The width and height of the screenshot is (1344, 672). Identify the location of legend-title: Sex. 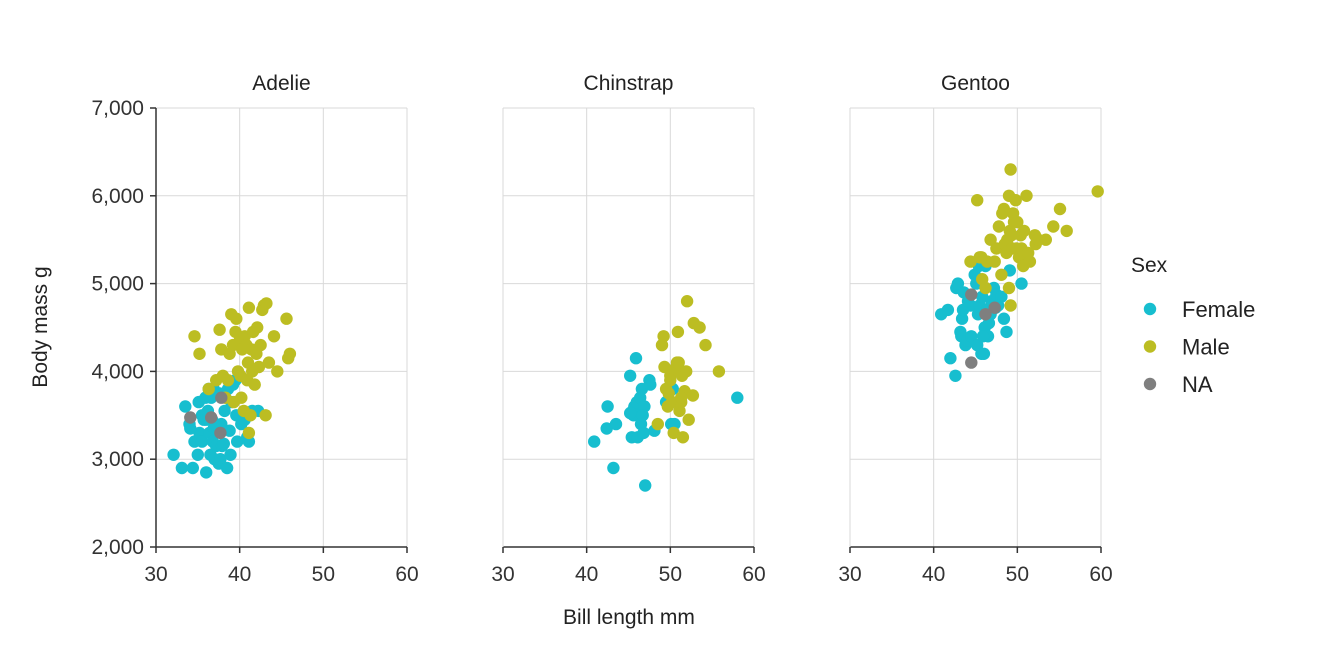
(1149, 265).